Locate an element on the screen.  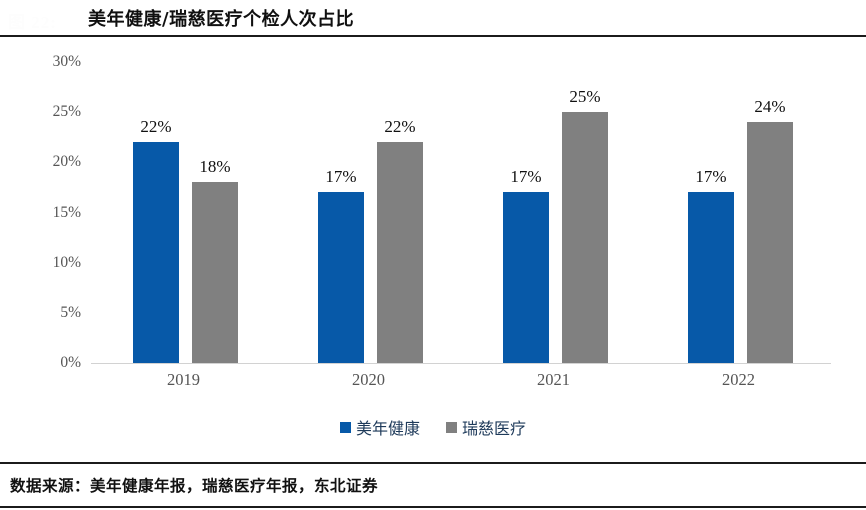
bar-2021-瑞慈医疗: 25% is located at coordinates (585, 225).